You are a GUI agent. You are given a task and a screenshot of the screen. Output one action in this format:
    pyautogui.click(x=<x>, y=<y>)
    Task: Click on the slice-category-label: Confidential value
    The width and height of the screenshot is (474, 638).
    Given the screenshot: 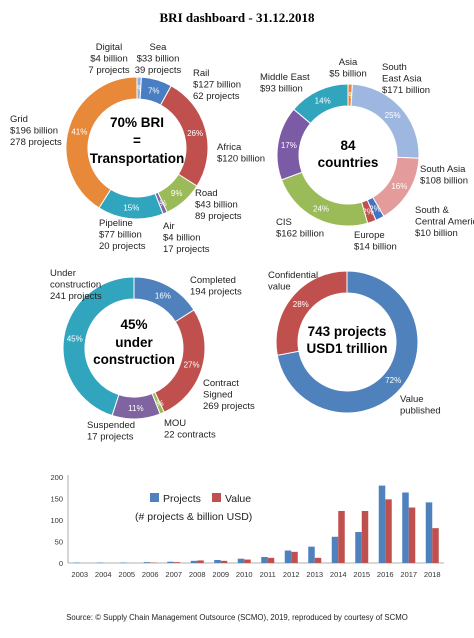 What is the action you would take?
    pyautogui.click(x=293, y=281)
    